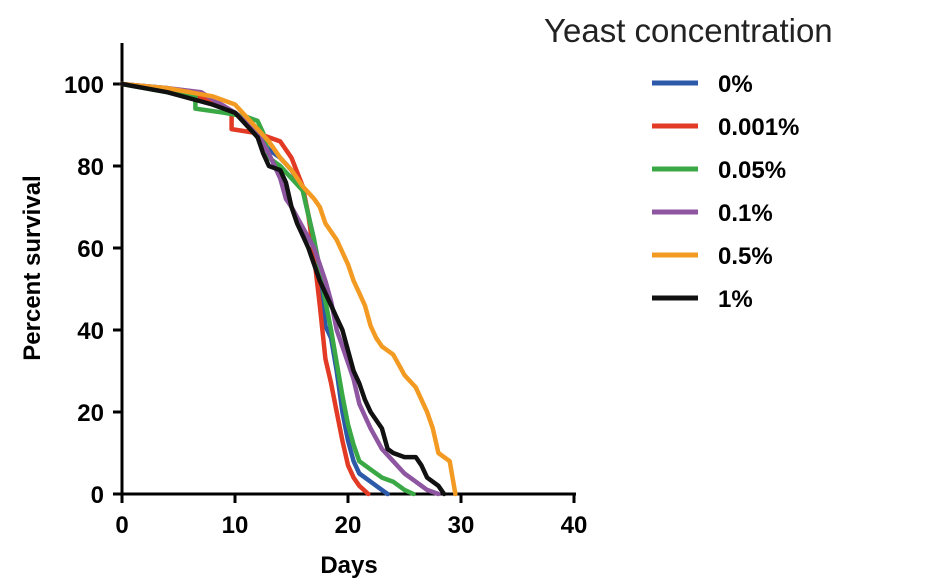 Image resolution: width=929 pixels, height=582 pixels. Describe the element at coordinates (688, 30) in the screenshot. I see `legend-title: Yeast concentration` at that location.